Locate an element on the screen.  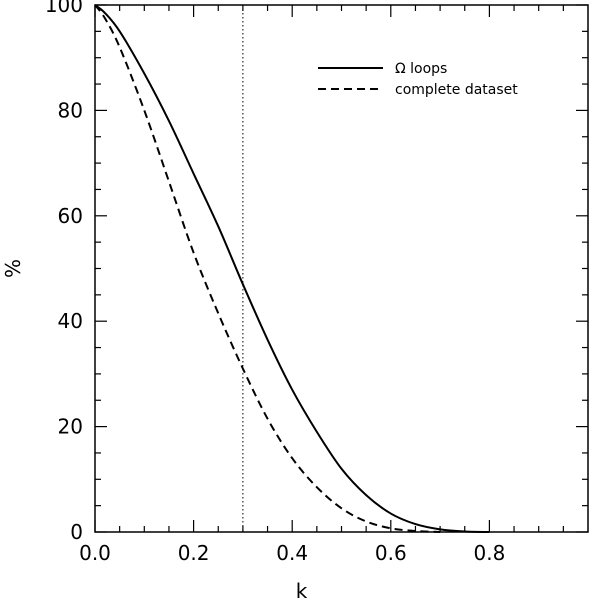
x-tick-label: 0.6 is located at coordinates (391, 553).